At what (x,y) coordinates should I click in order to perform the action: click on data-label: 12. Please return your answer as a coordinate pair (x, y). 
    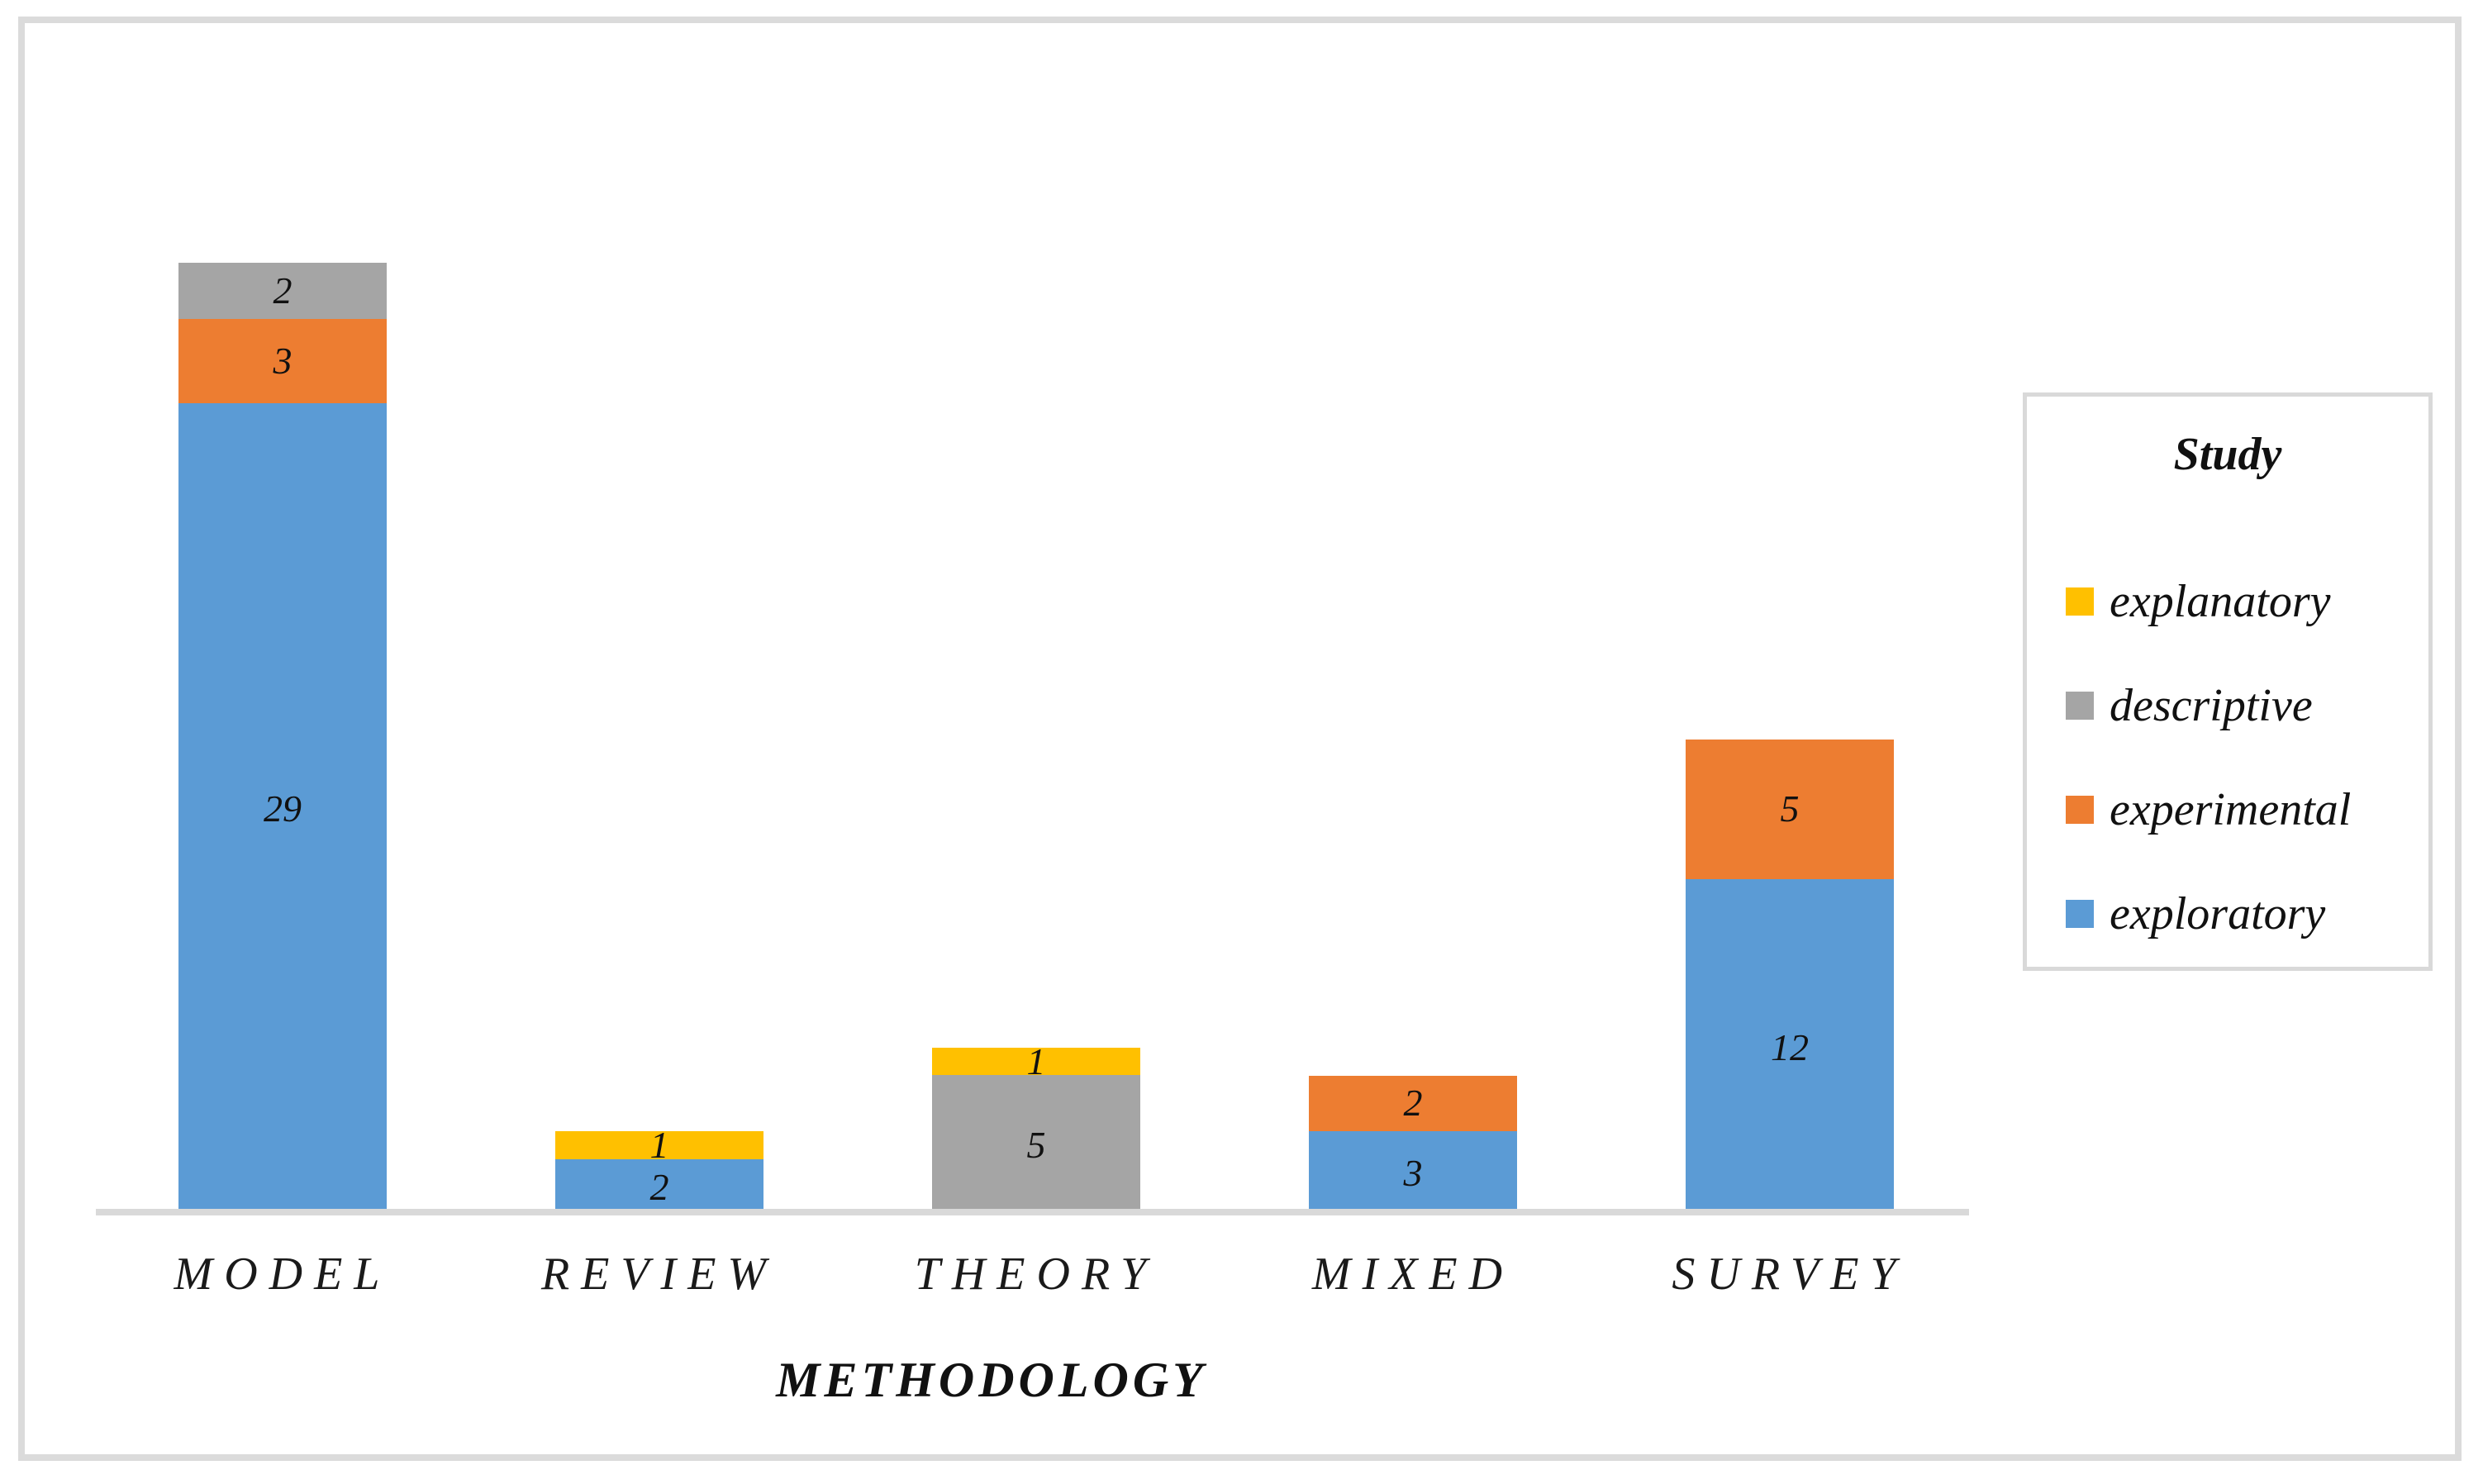
    Looking at the image, I should click on (1790, 1046).